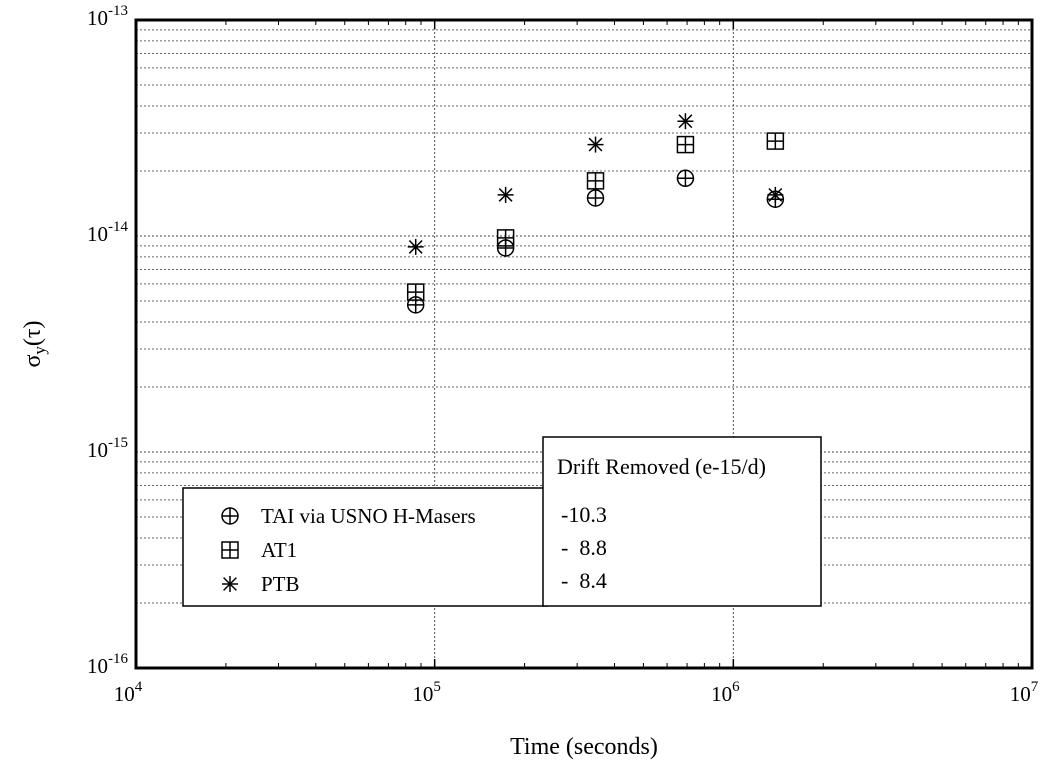 The width and height of the screenshot is (1052, 761). I want to click on y-axis-title-tail: (τ), so click(33, 333).